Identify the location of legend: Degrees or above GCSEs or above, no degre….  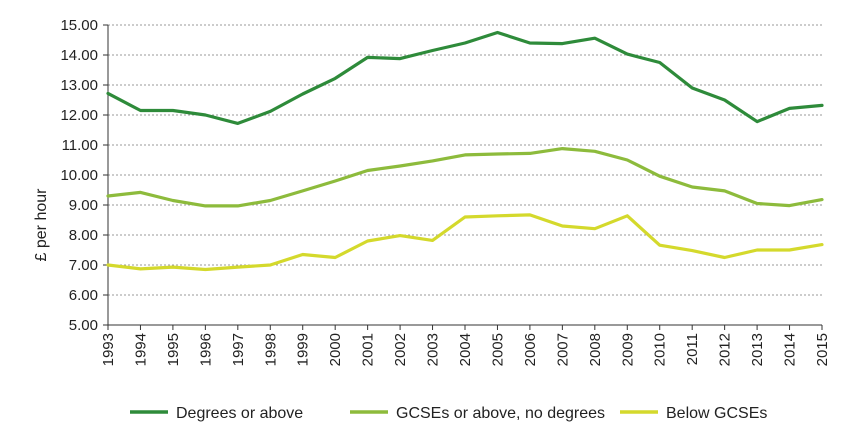
(448, 413).